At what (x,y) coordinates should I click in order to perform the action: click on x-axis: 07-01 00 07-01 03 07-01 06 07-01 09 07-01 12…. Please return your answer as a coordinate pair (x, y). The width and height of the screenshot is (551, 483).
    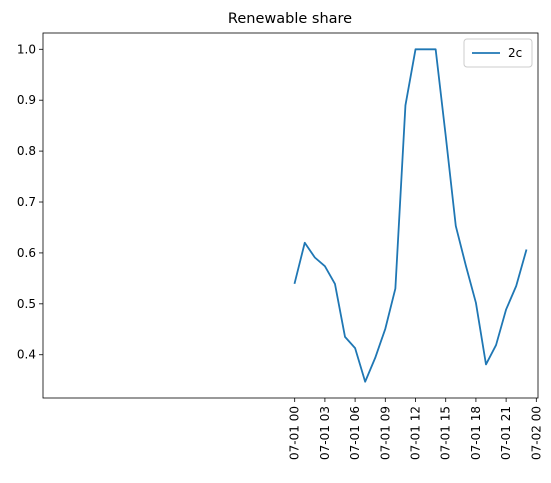
    Looking at the image, I should click on (415, 429).